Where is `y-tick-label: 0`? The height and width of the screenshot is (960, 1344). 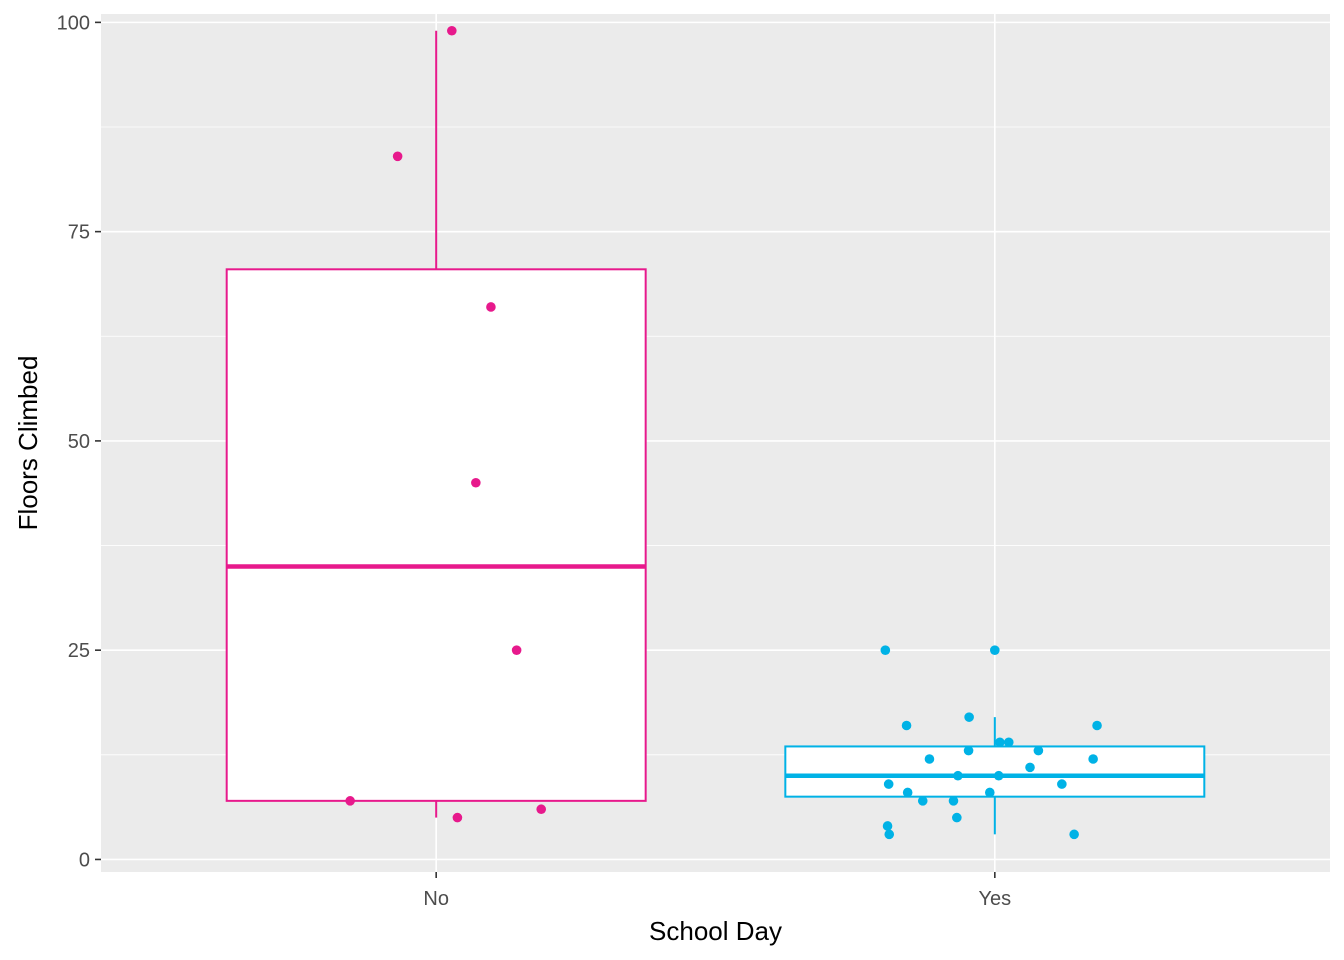
y-tick-label: 0 is located at coordinates (84, 860).